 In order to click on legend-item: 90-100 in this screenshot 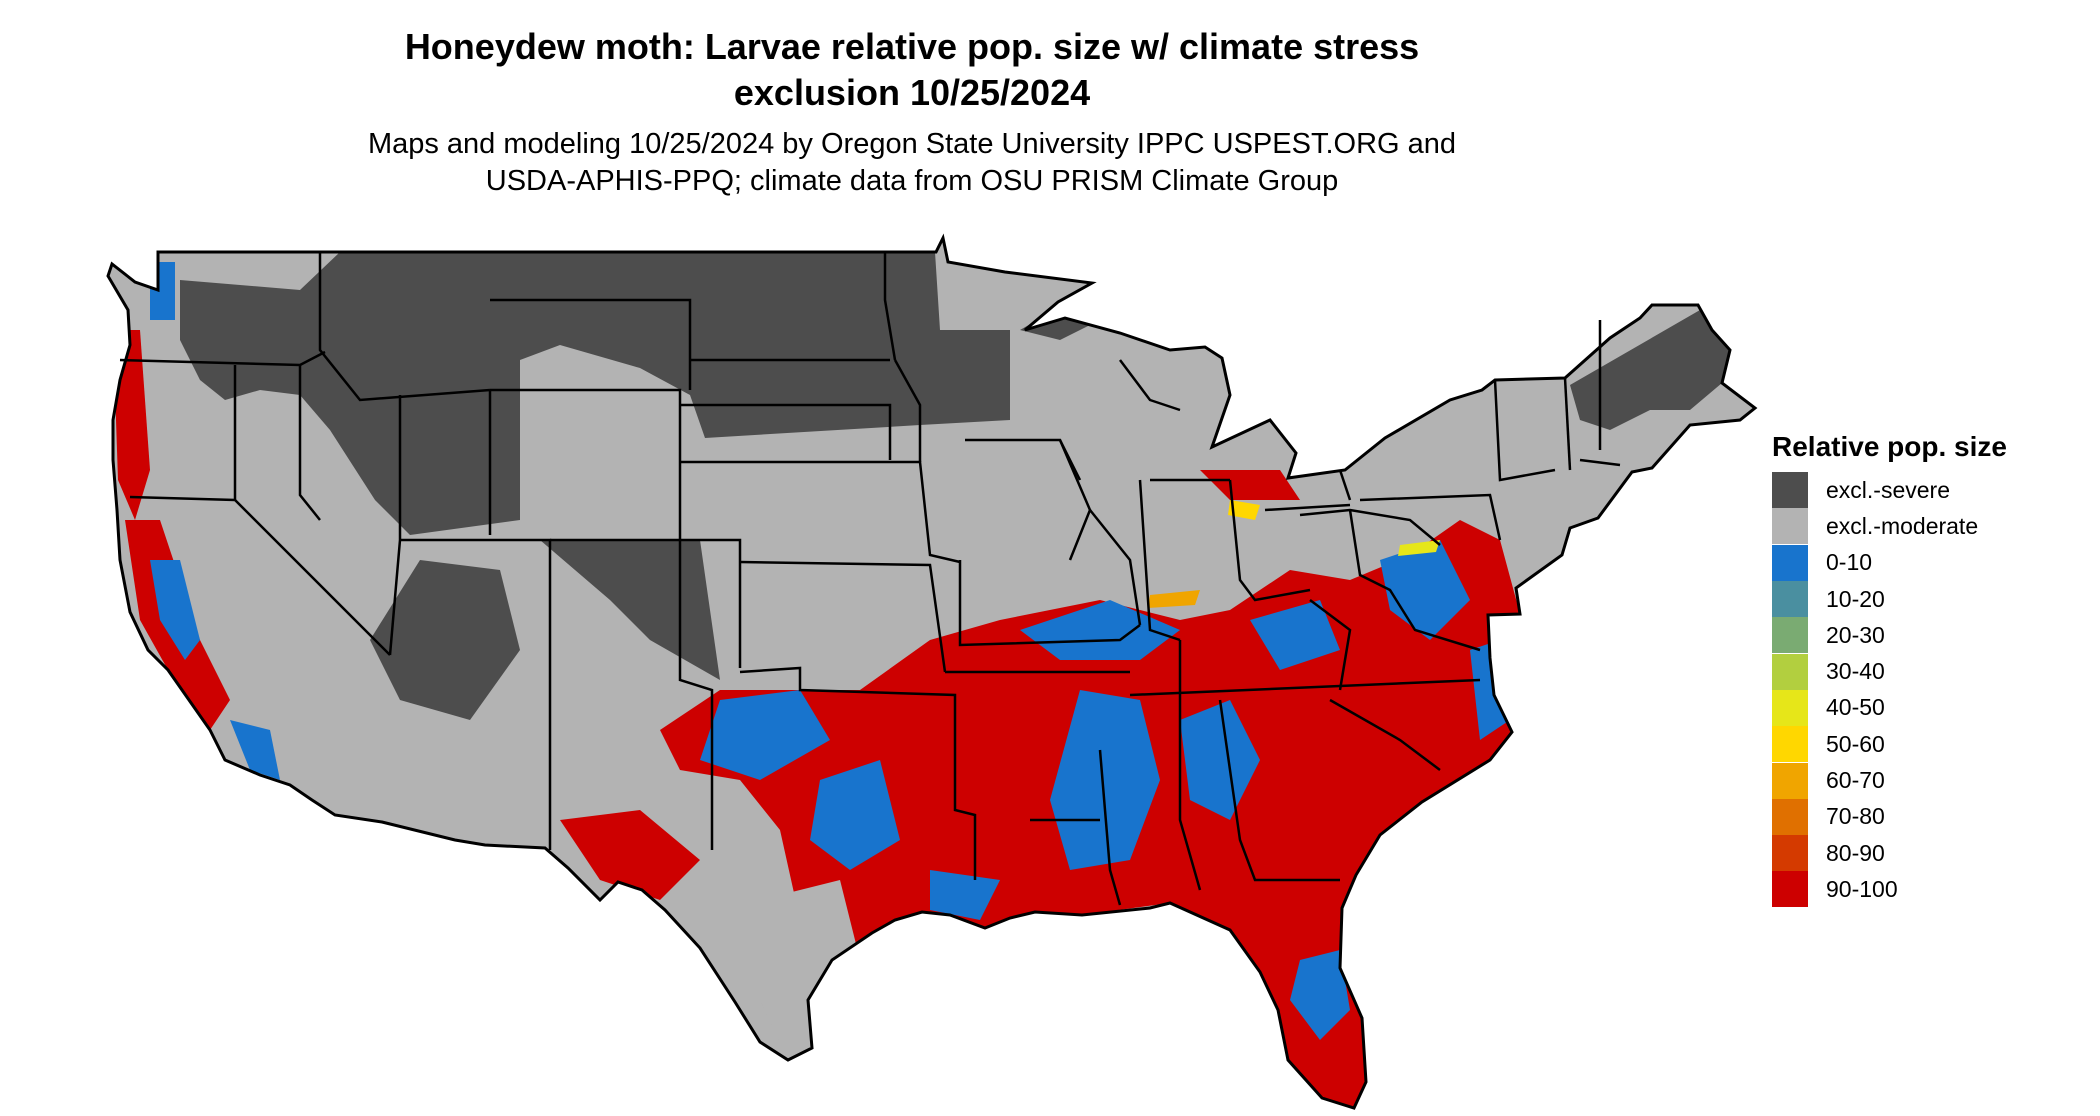, I will do `click(1932, 889)`.